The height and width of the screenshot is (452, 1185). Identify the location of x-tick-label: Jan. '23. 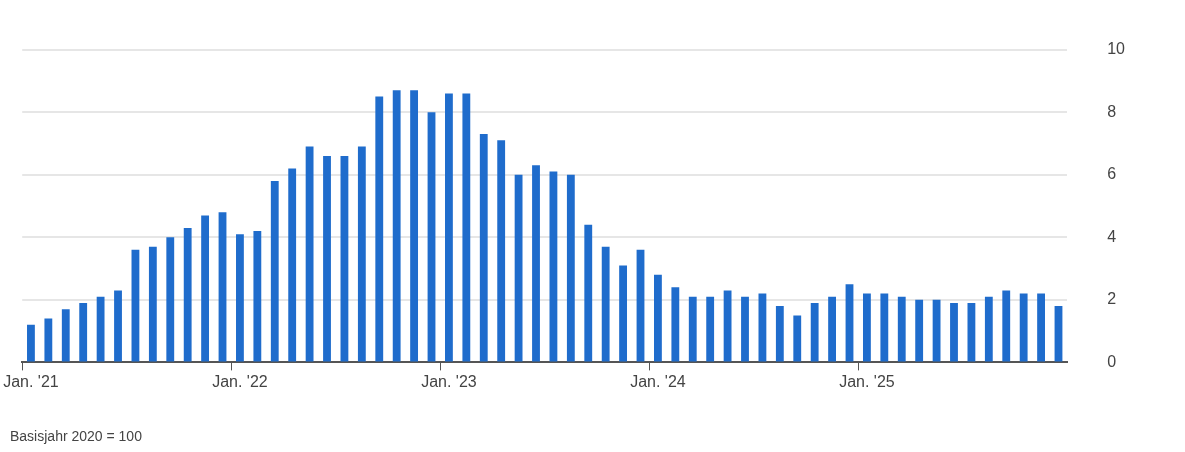
(449, 382).